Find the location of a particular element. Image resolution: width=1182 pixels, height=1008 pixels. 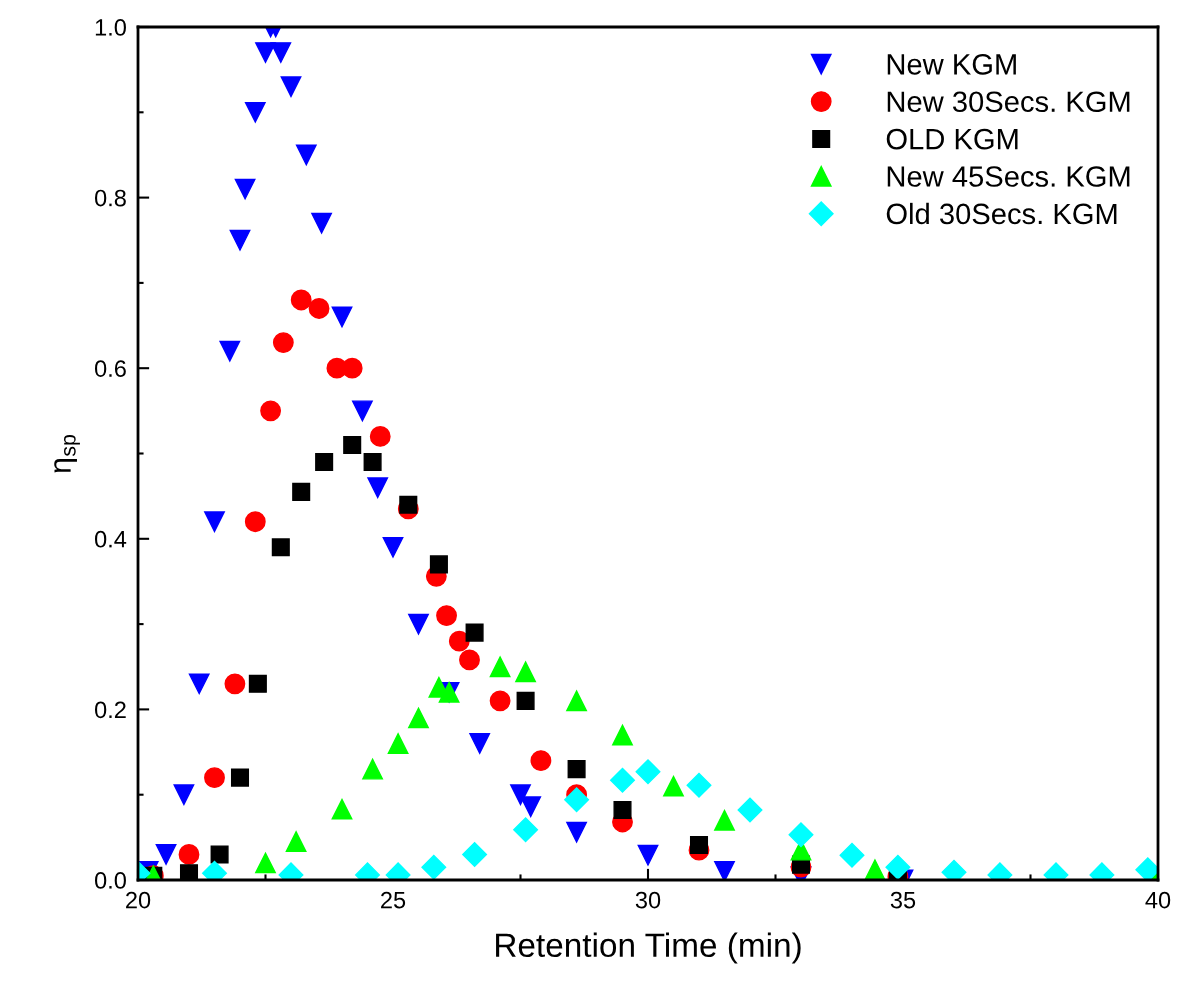

x-tick-label: 40 is located at coordinates (1158, 900).